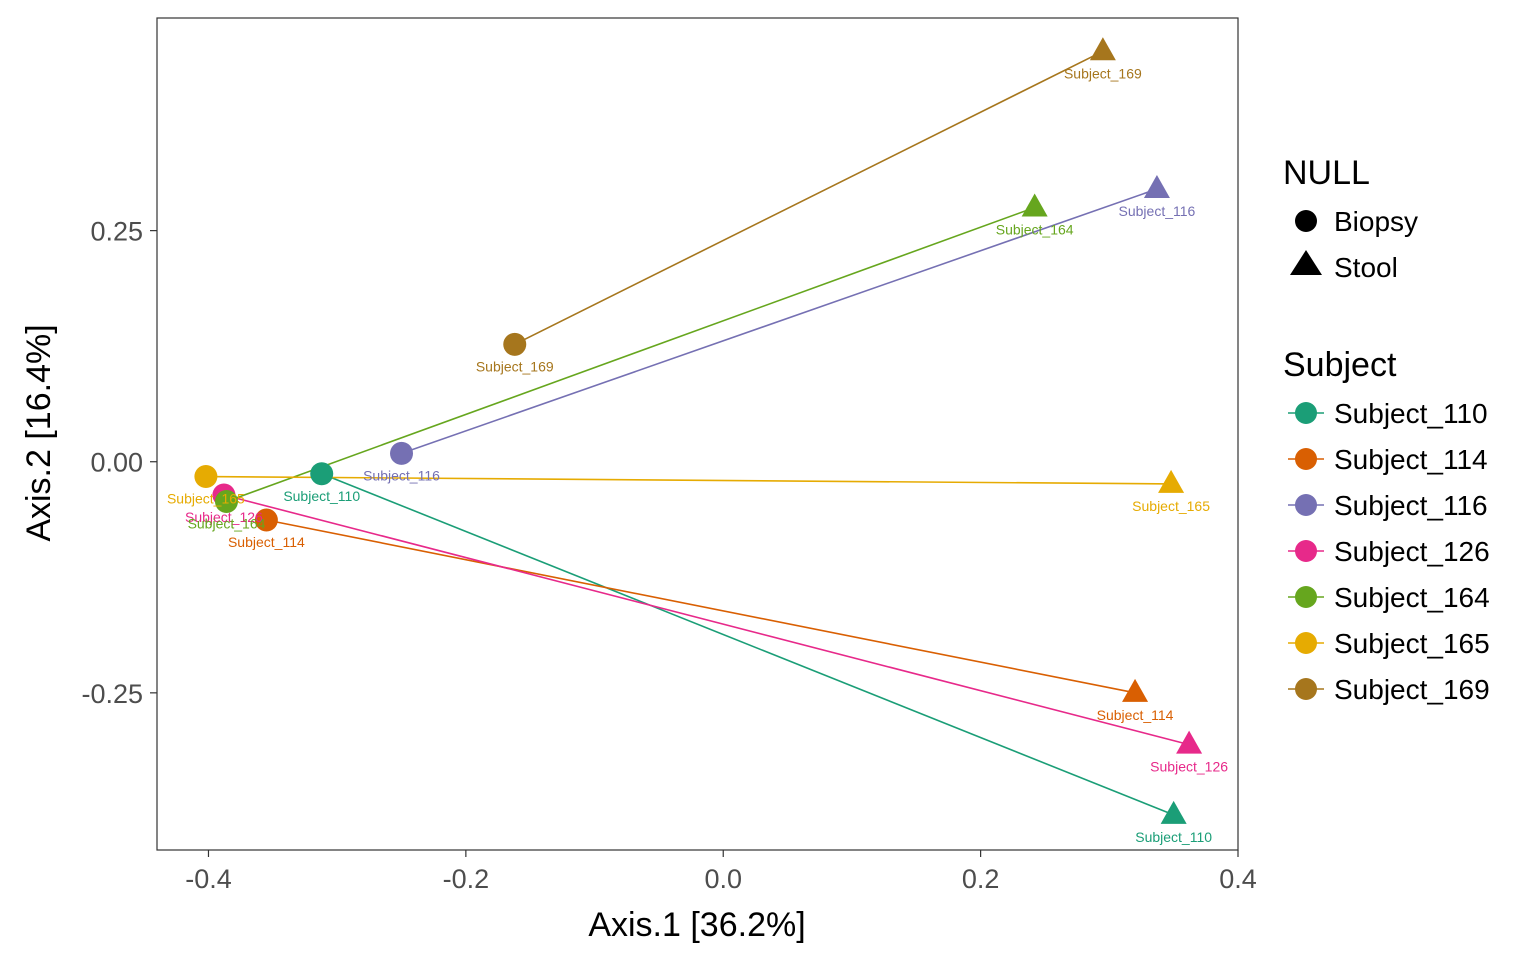 This screenshot has width=1536, height=960. What do you see at coordinates (515, 366) in the screenshot?
I see `biopsy-label-subject-169: Subject_169` at bounding box center [515, 366].